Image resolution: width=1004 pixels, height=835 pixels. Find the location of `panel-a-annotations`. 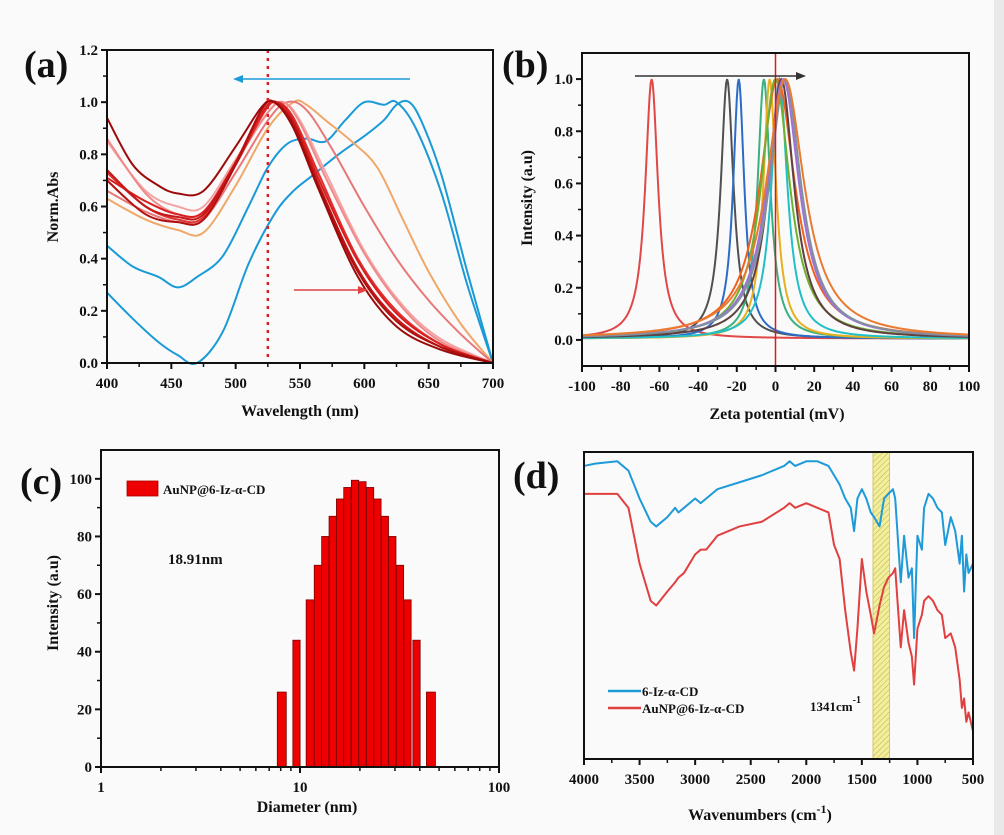

panel-a-annotations is located at coordinates (321, 206).